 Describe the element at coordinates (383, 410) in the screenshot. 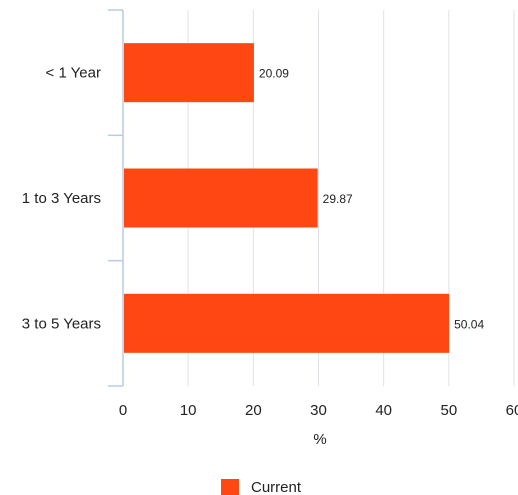

I see `x-tick-label-40: 40` at that location.